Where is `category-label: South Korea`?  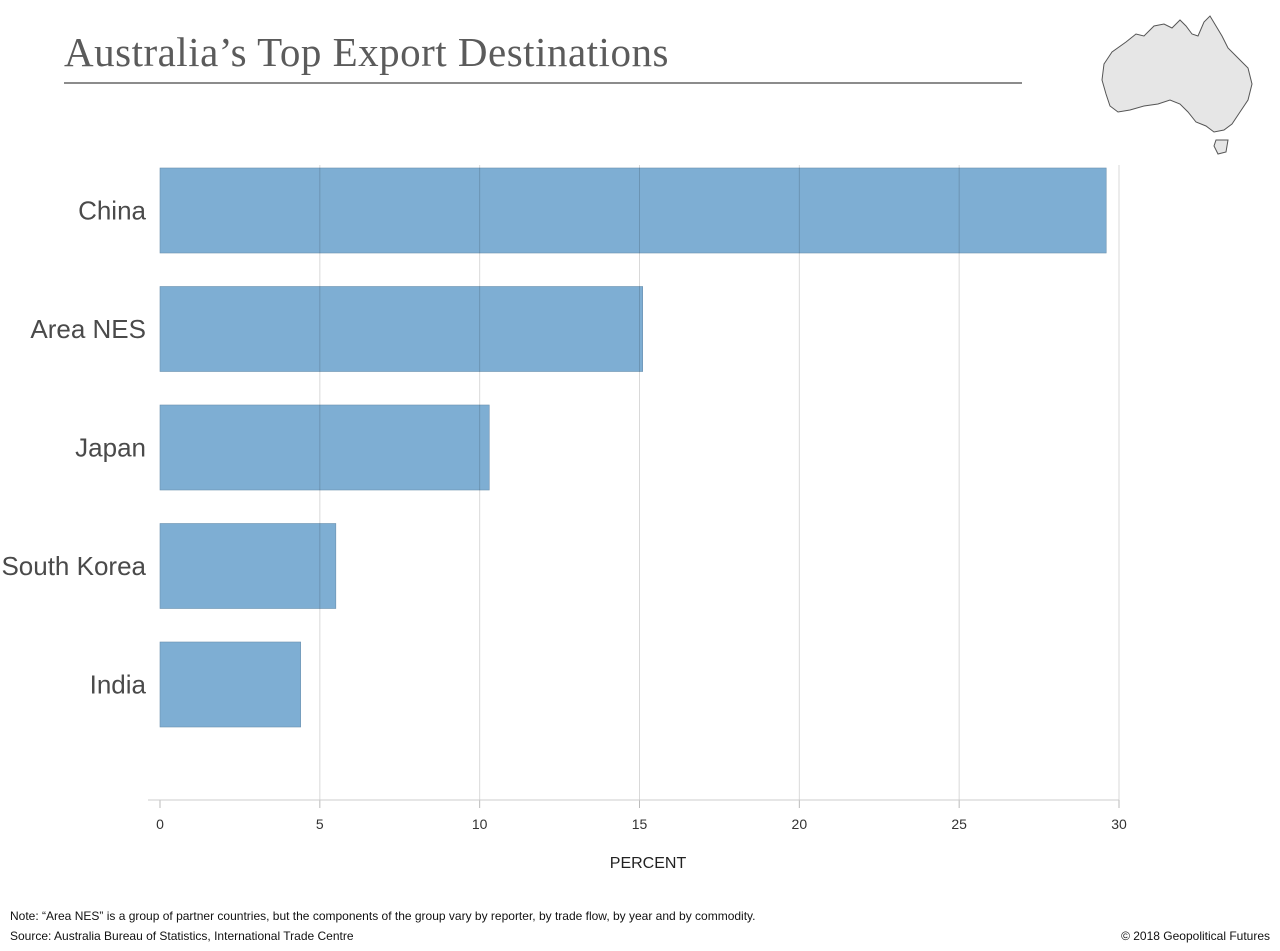
category-label: South Korea is located at coordinates (73, 566).